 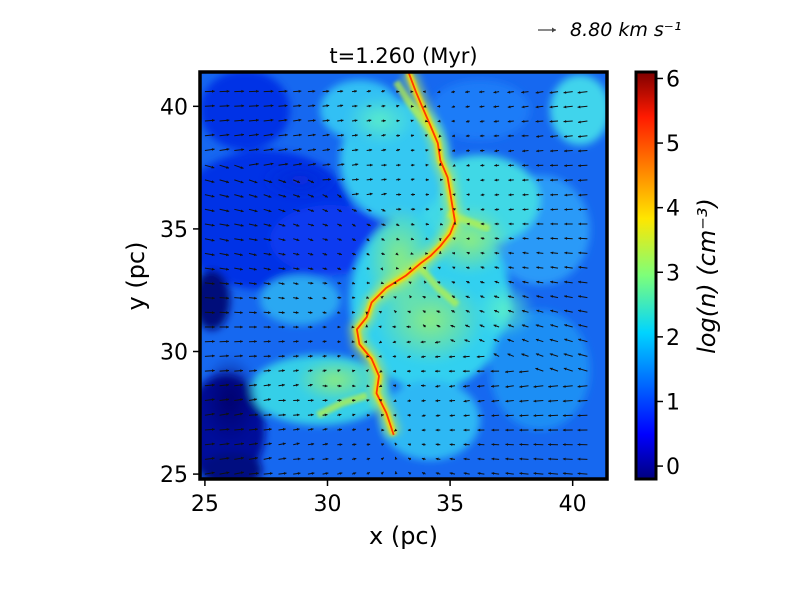 I want to click on filament-core, so click(x=405, y=254).